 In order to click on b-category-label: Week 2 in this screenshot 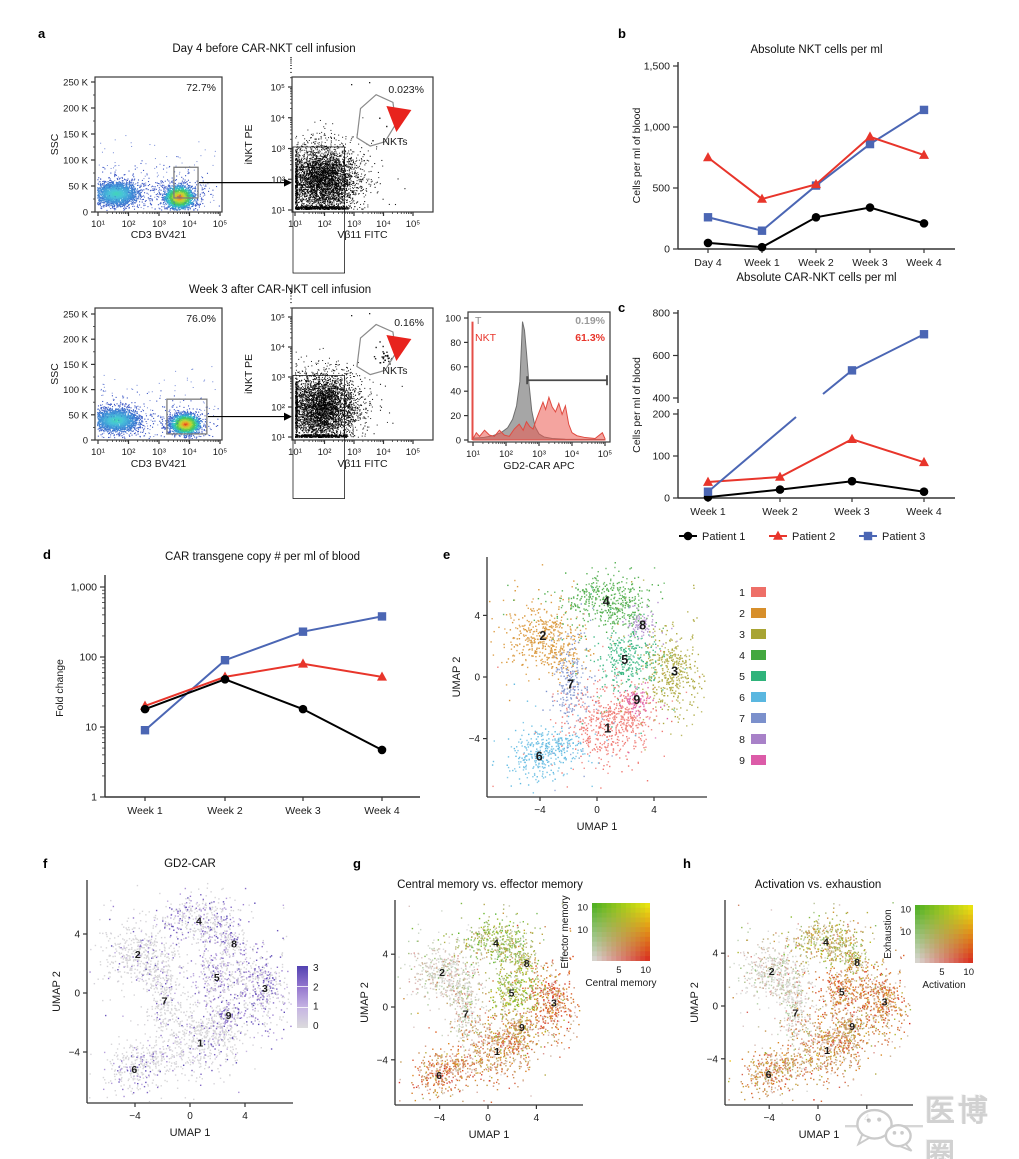, I will do `click(816, 263)`.